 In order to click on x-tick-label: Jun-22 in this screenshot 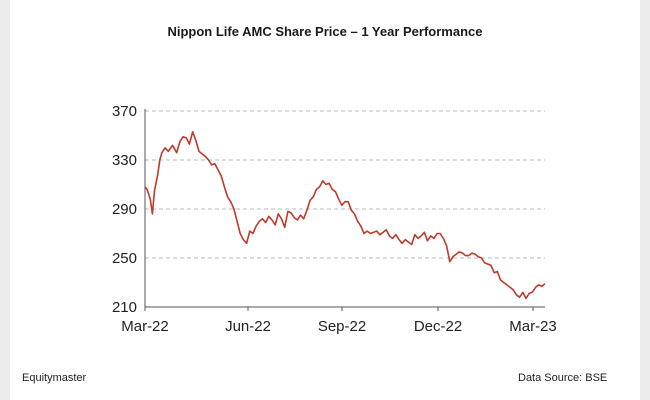, I will do `click(248, 326)`.